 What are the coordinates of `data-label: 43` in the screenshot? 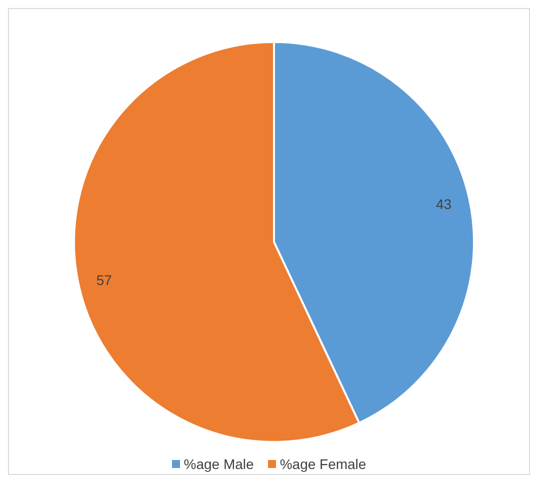 It's located at (444, 204).